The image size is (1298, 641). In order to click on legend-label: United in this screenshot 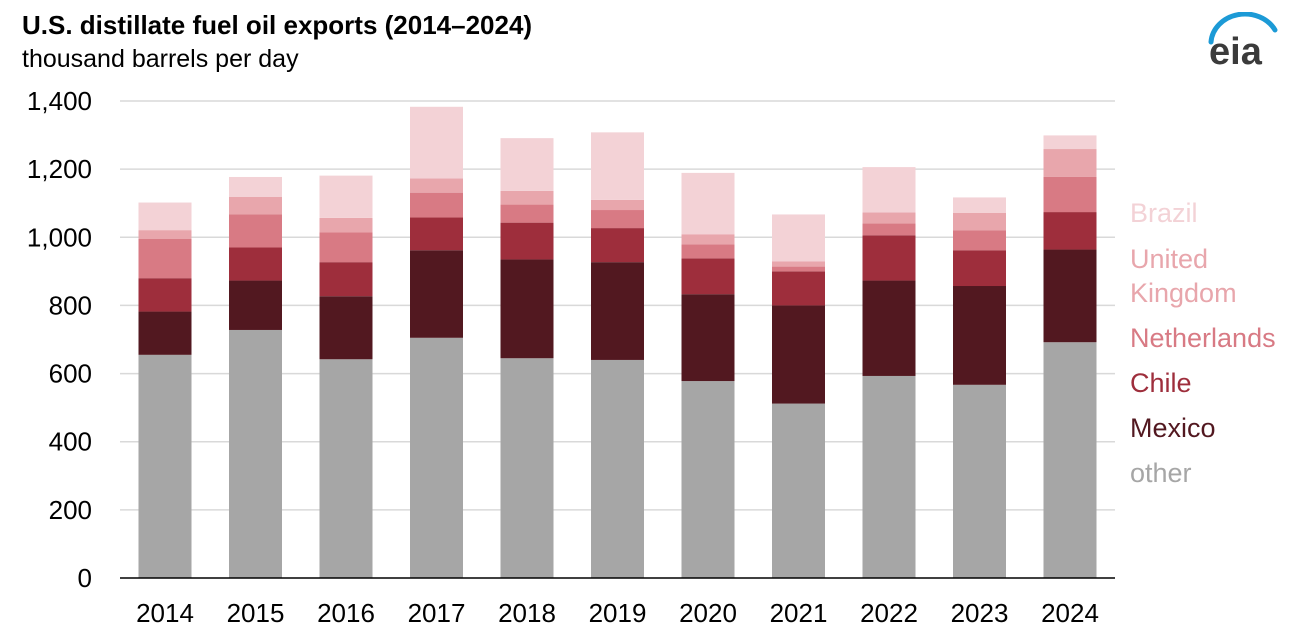, I will do `click(1169, 259)`.